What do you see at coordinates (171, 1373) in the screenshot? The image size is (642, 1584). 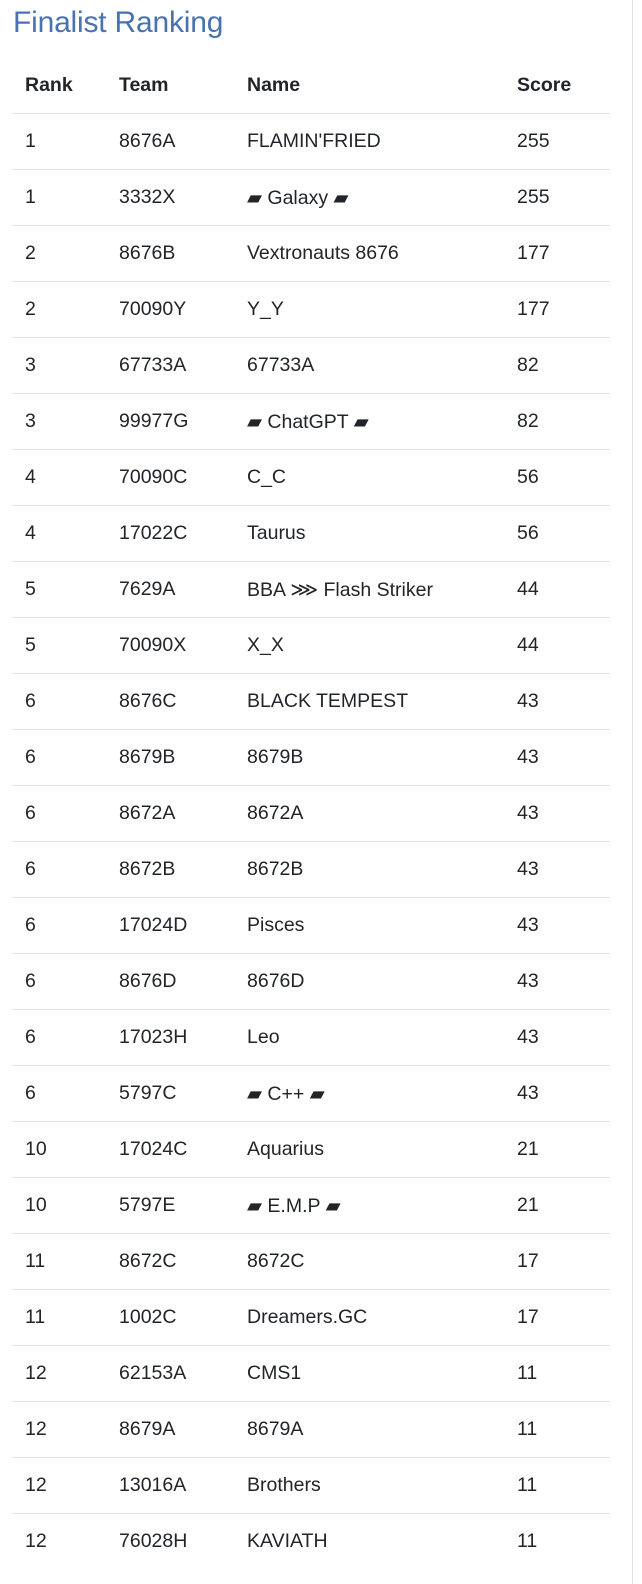 I see `team-cell: 62153A` at bounding box center [171, 1373].